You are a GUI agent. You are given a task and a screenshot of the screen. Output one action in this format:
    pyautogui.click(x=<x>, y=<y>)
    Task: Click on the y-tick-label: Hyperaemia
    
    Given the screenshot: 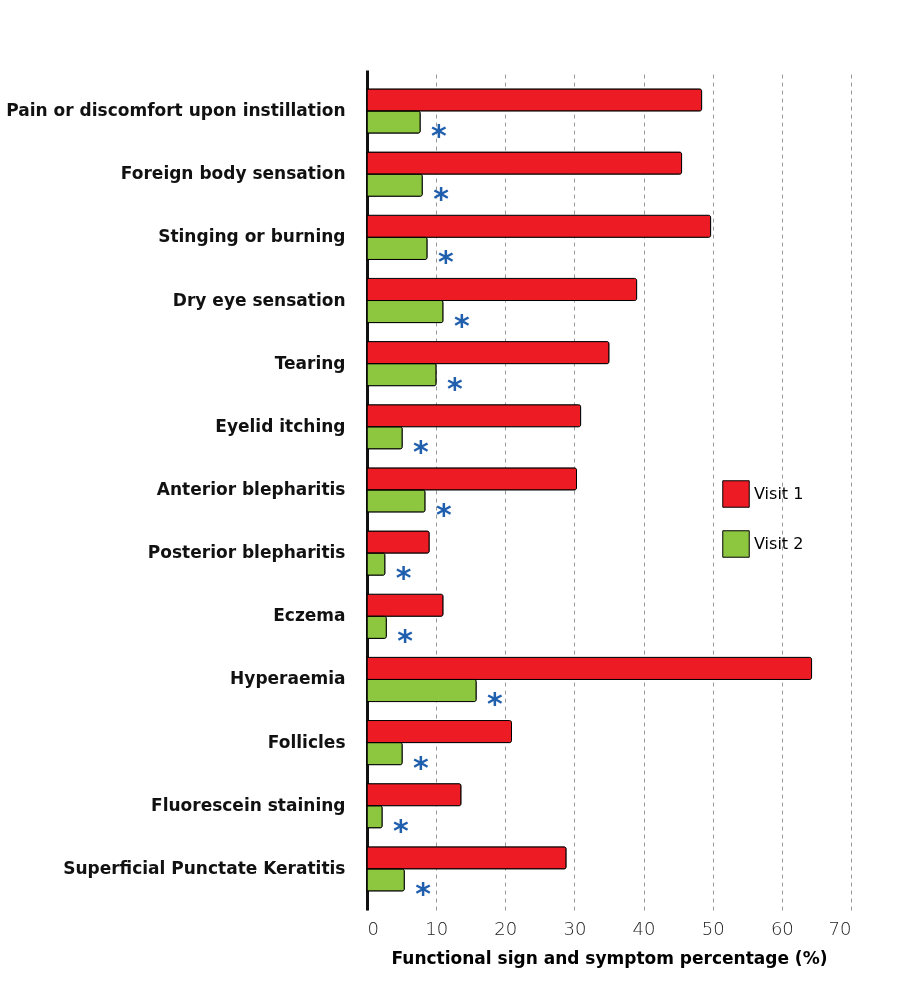 What is the action you would take?
    pyautogui.click(x=288, y=678)
    